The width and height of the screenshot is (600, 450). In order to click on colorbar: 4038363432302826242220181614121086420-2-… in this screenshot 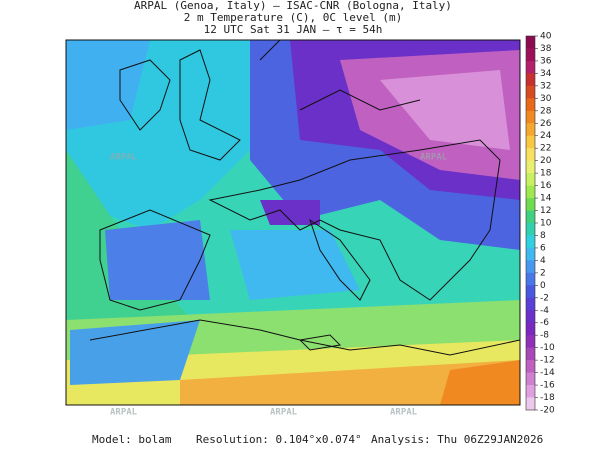, I will do `click(540, 224)`.